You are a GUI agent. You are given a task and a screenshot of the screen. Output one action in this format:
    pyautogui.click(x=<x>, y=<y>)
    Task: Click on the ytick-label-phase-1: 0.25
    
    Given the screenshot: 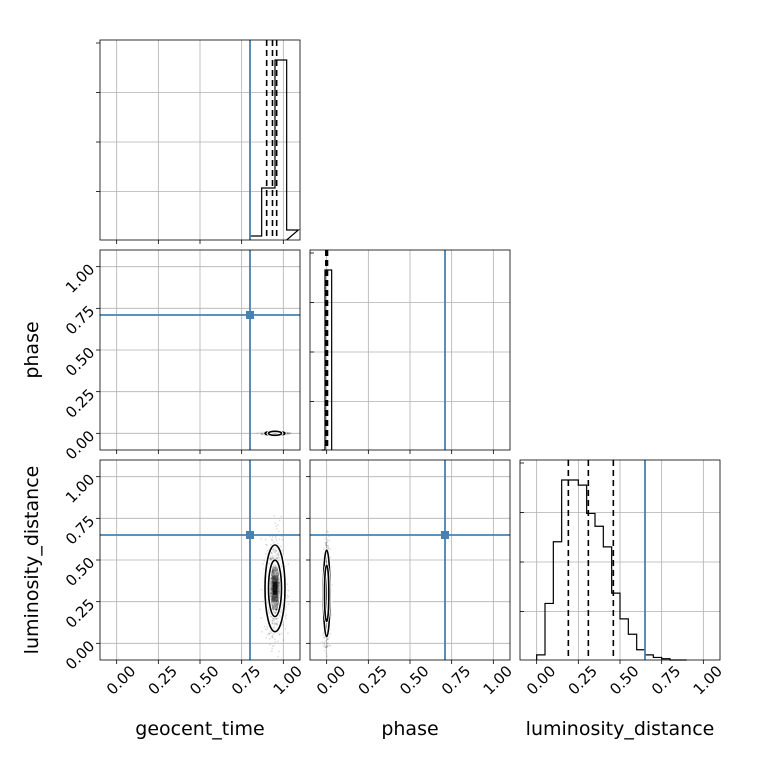 What is the action you would take?
    pyautogui.click(x=80, y=403)
    